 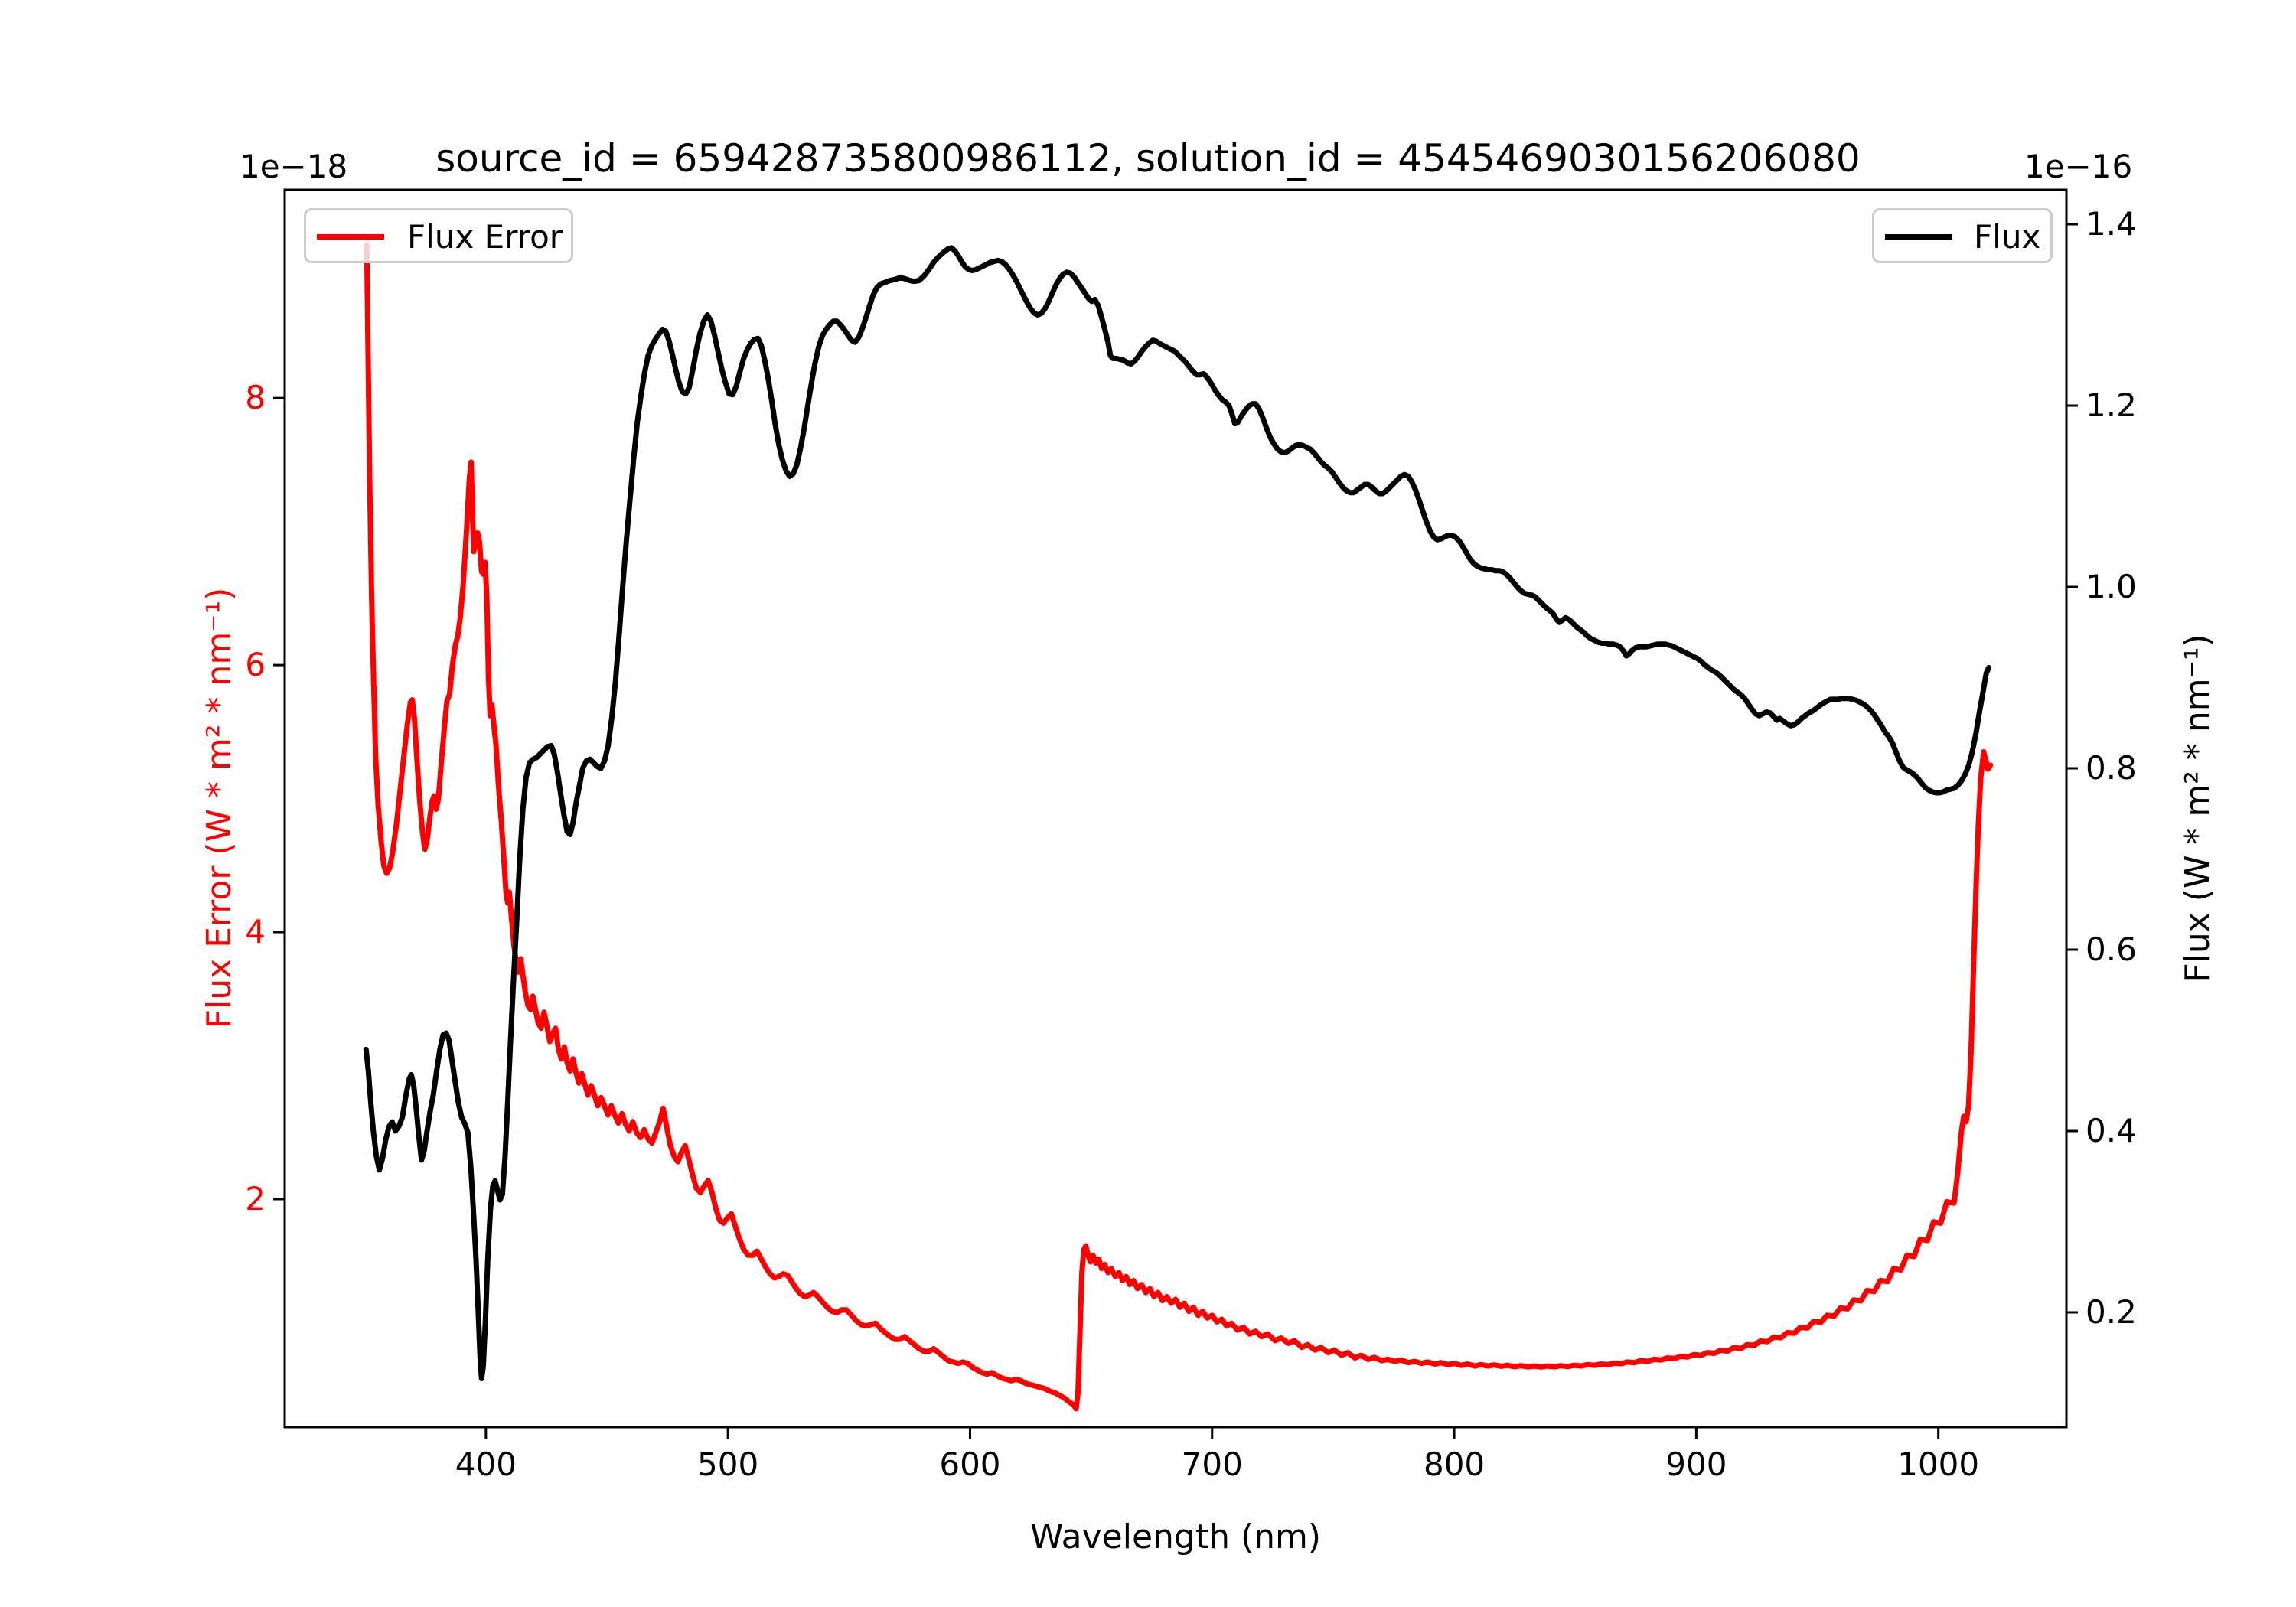 I want to click on x-tick-label: 400, so click(x=486, y=1464).